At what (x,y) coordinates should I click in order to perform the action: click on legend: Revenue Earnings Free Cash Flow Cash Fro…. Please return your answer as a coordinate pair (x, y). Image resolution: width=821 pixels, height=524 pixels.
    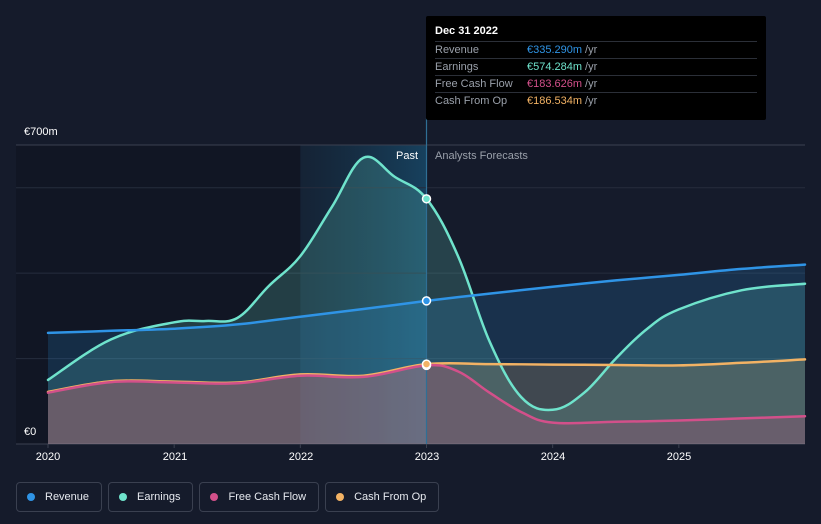
    Looking at the image, I should click on (228, 497).